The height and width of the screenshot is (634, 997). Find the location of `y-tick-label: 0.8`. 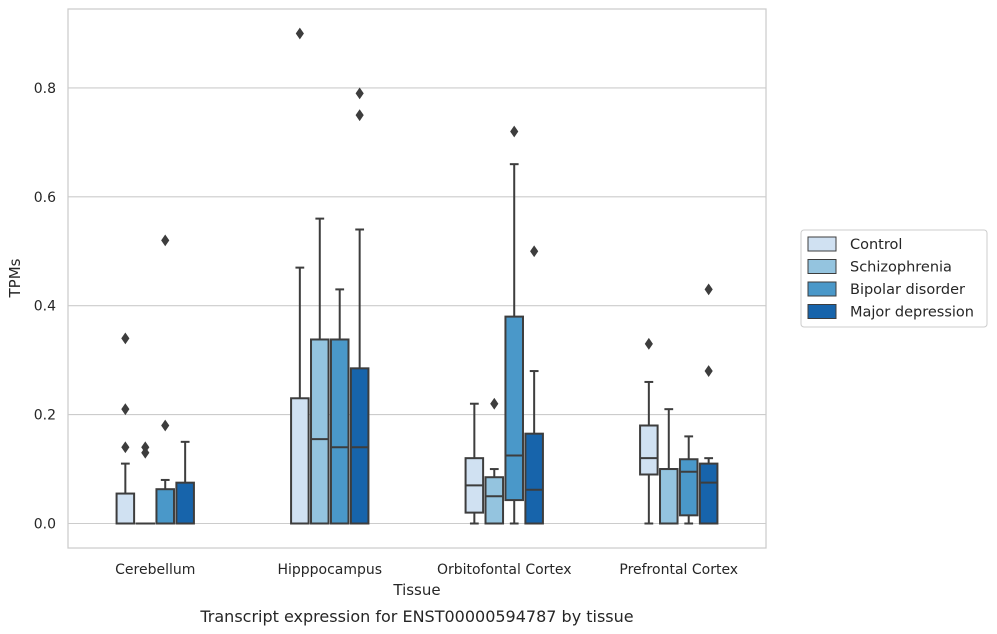

y-tick-label: 0.8 is located at coordinates (45, 89).